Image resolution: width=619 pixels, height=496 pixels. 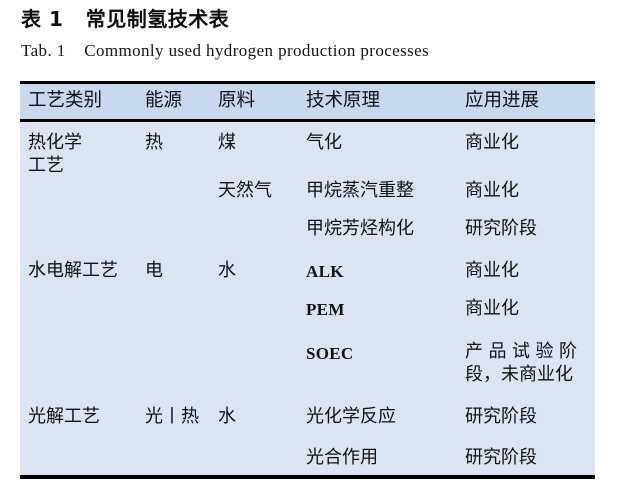 I want to click on cell-energy-electricity: 电, so click(x=154, y=270).